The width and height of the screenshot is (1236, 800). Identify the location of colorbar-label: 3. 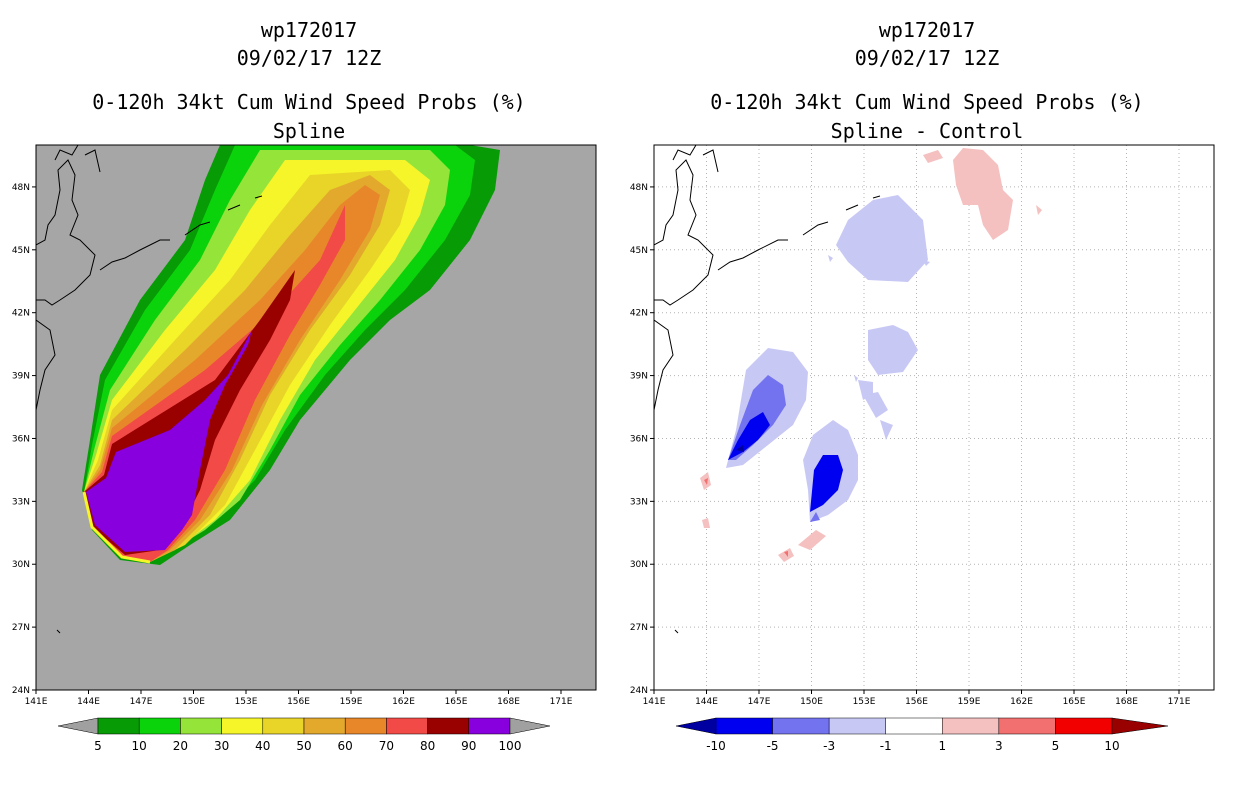
(999, 746).